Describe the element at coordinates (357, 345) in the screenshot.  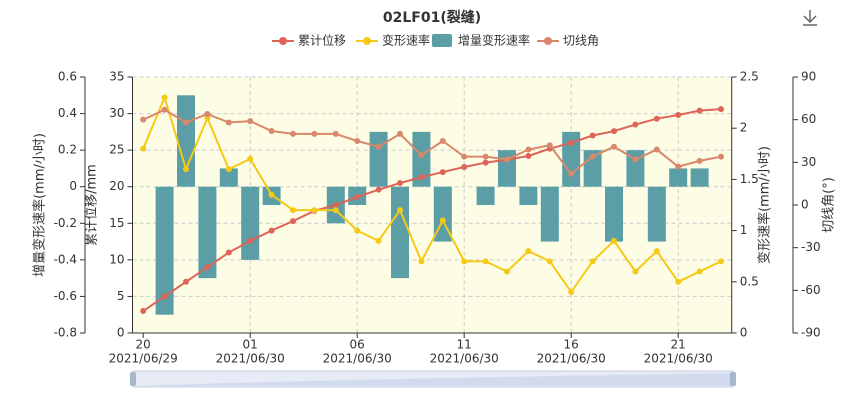
I see `x-tick-label: 06` at that location.